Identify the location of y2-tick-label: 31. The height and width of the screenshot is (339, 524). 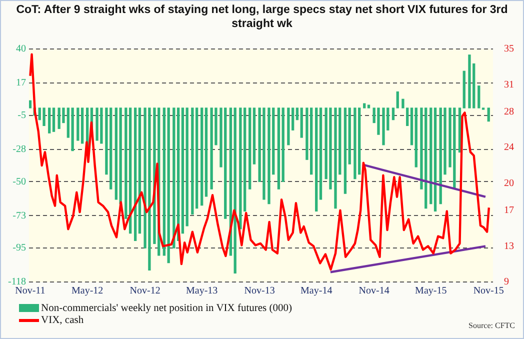
(509, 84).